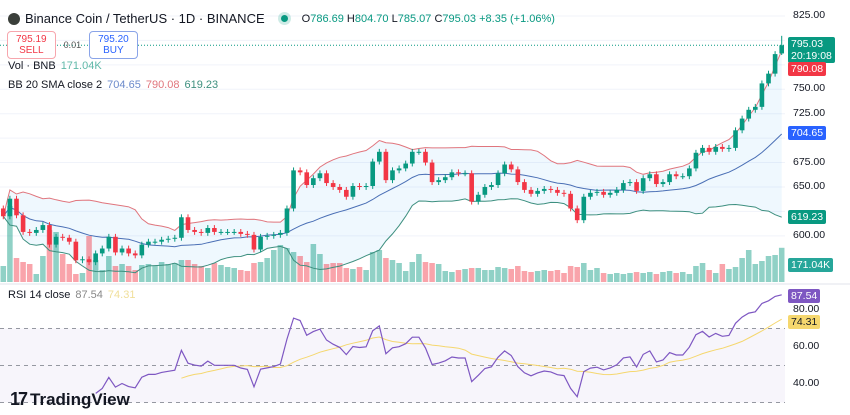 This screenshot has height=415, width=850. Describe the element at coordinates (807, 217) in the screenshot. I see `bb-lower-tag: 619.23` at that location.